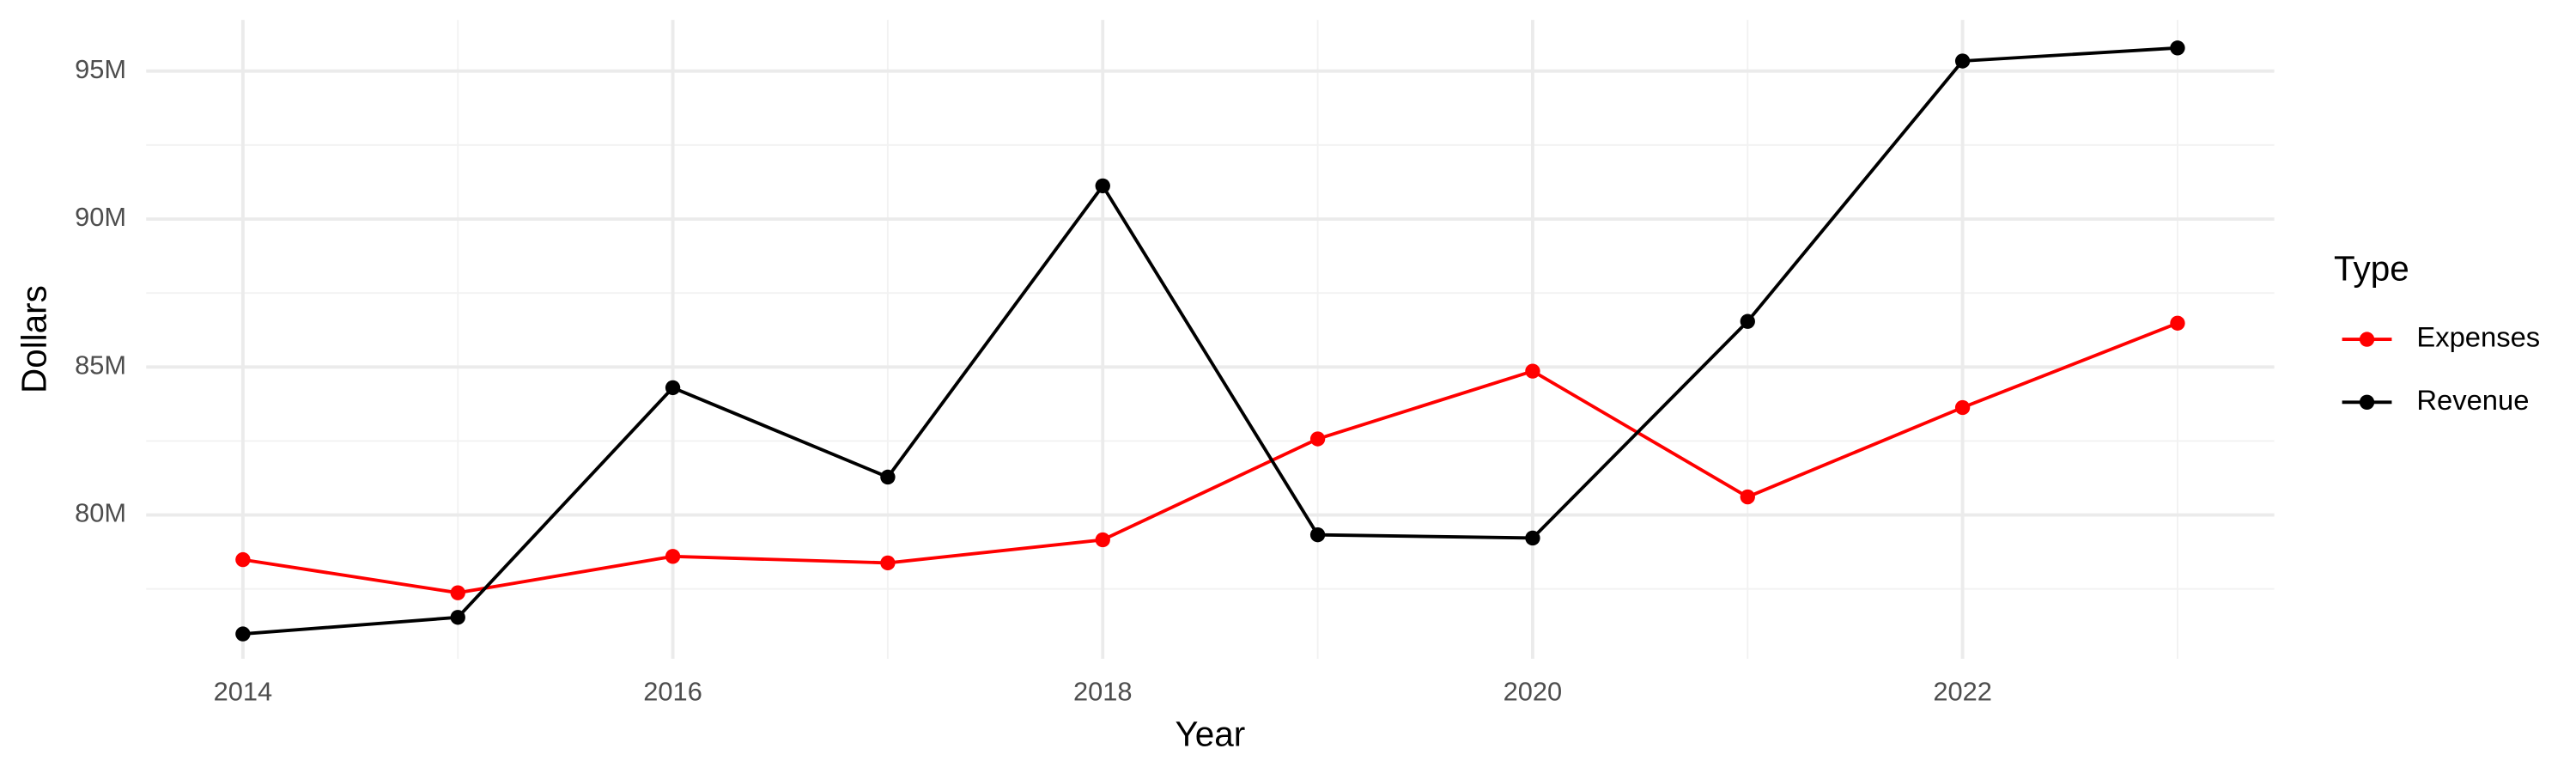  Describe the element at coordinates (101, 513) in the screenshot. I see `y-tick-label: 80M` at that location.